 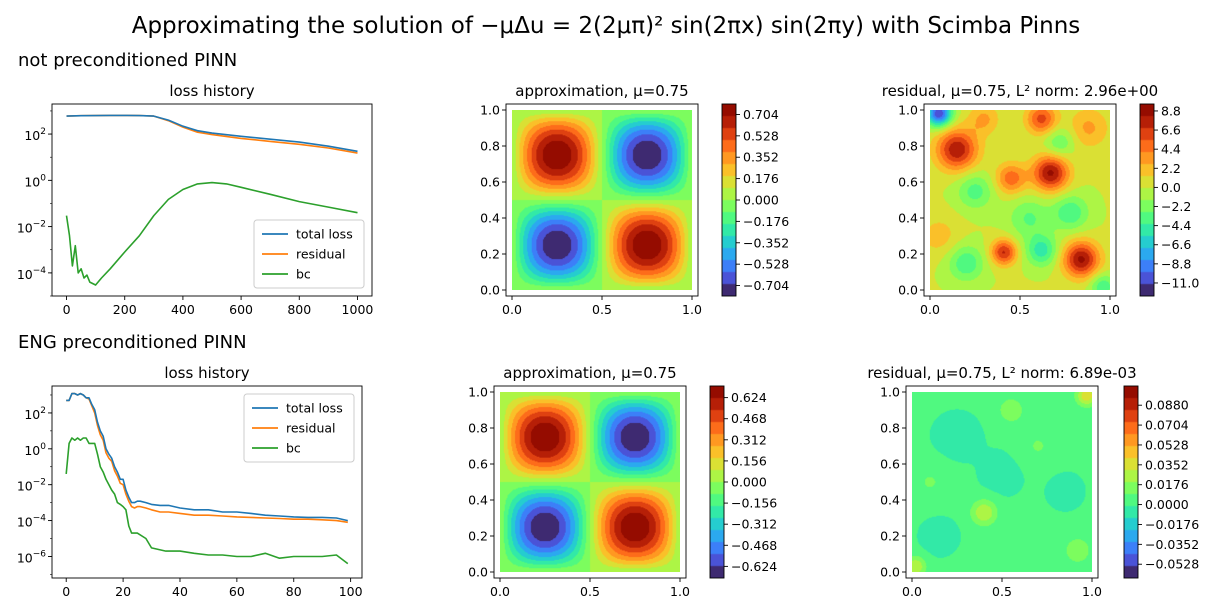 I want to click on colorbar-tick-label: −0.624, so click(x=754, y=566).